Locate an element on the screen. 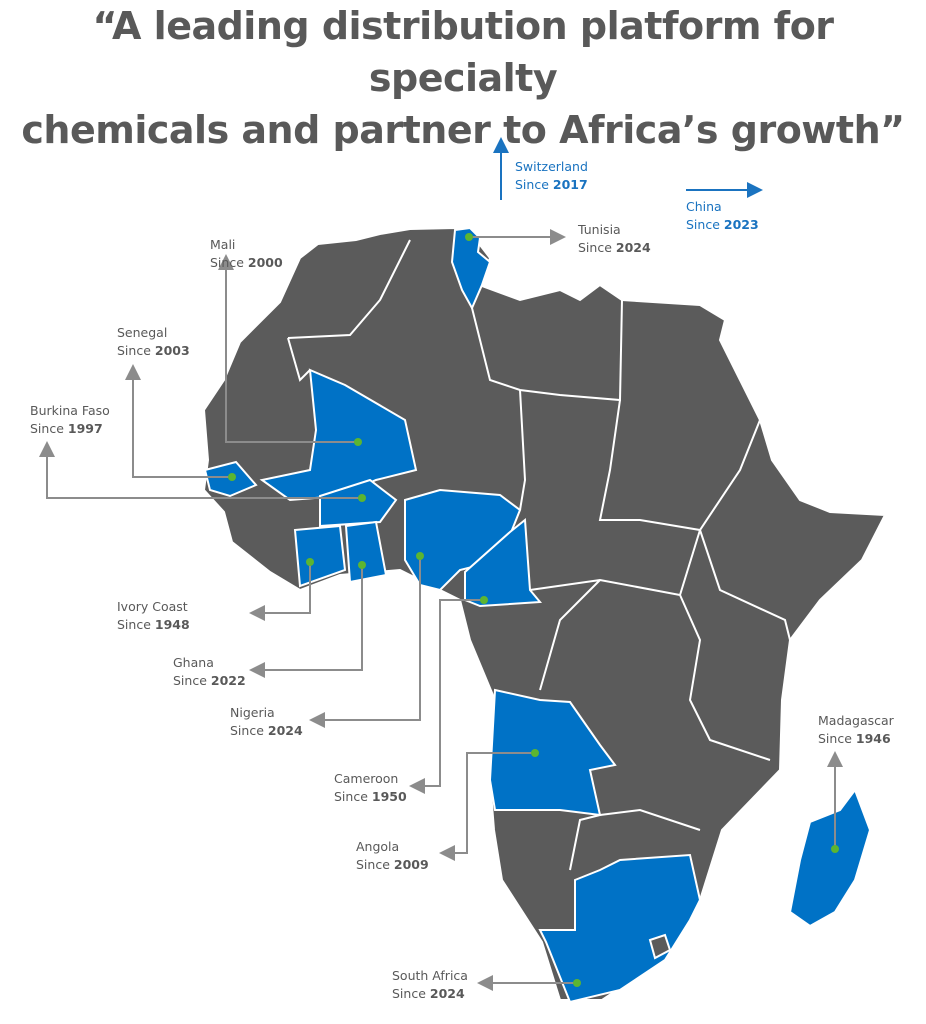 This screenshot has height=1024, width=926. svg-text: Mali is located at coordinates (222, 244).